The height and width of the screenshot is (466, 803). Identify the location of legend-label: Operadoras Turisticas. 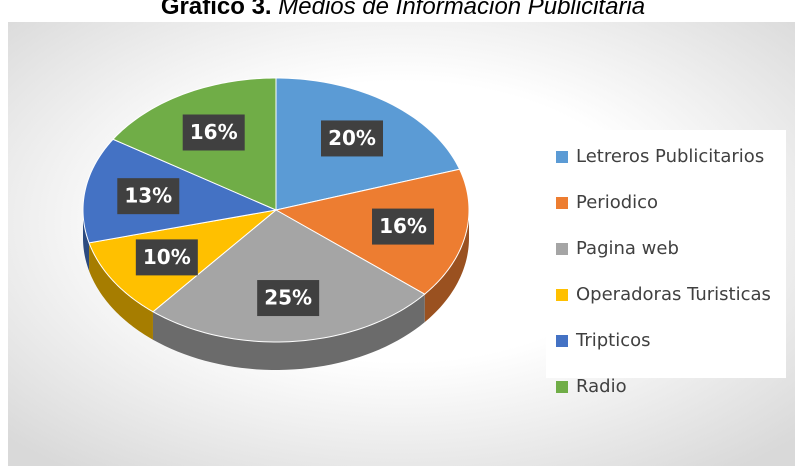
(673, 294).